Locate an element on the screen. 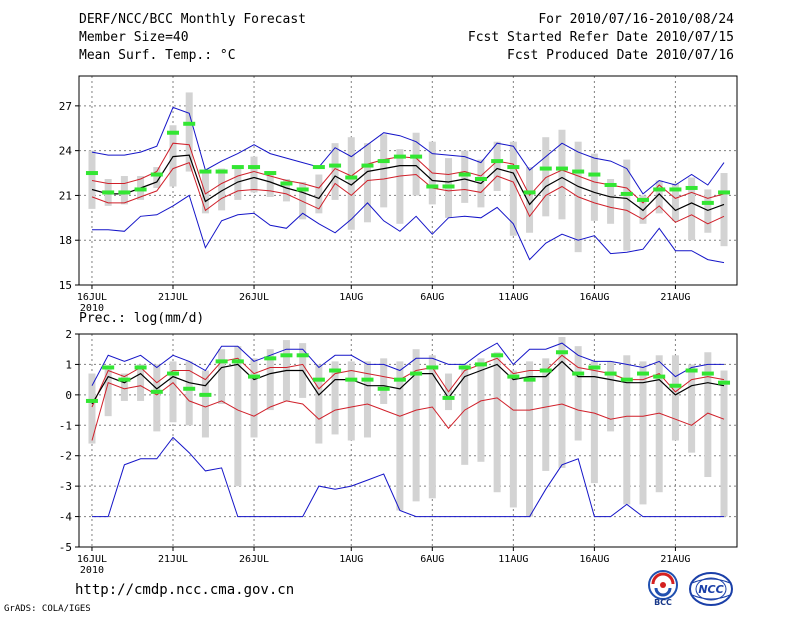 This screenshot has height=618, width=800. source-url: http://cmdp.ncc.cma.gov.cn is located at coordinates (185, 590).